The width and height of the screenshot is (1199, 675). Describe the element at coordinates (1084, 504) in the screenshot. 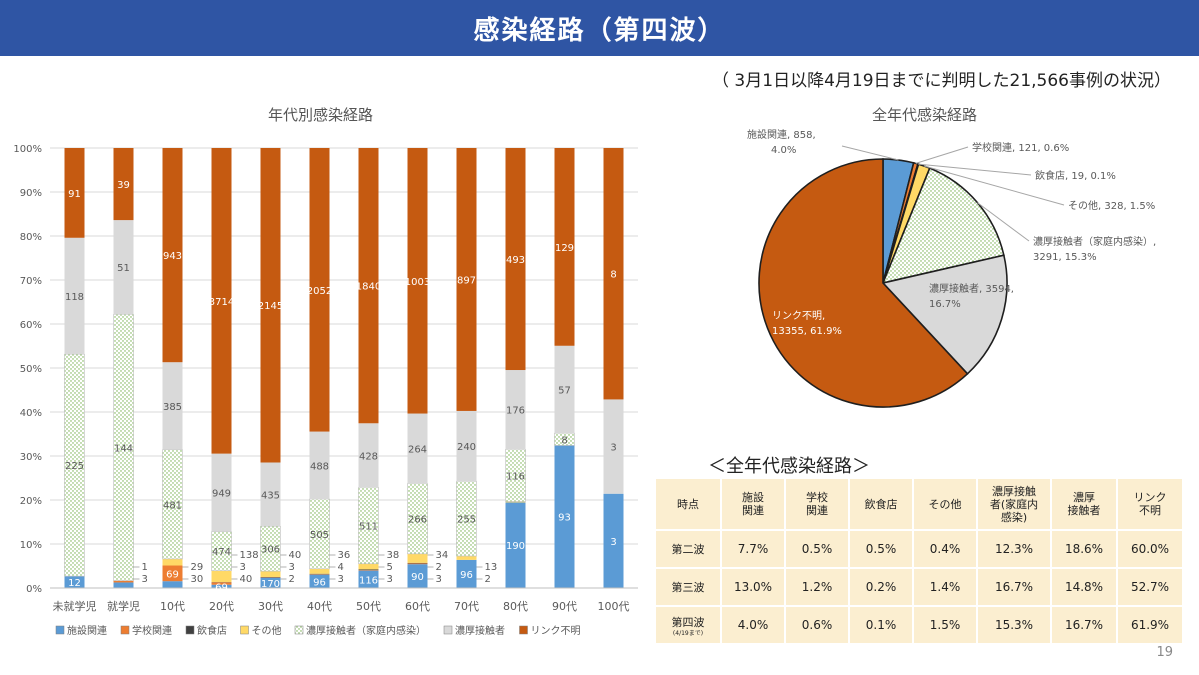

I see `table-header-cell: 濃厚 接触者` at that location.